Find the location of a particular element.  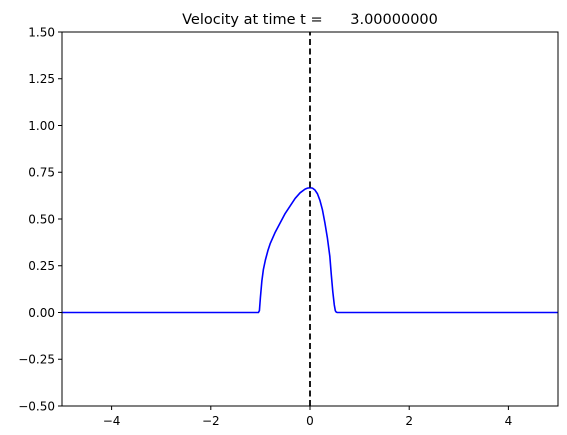

y-tick-label: 1.00 is located at coordinates (41, 126).